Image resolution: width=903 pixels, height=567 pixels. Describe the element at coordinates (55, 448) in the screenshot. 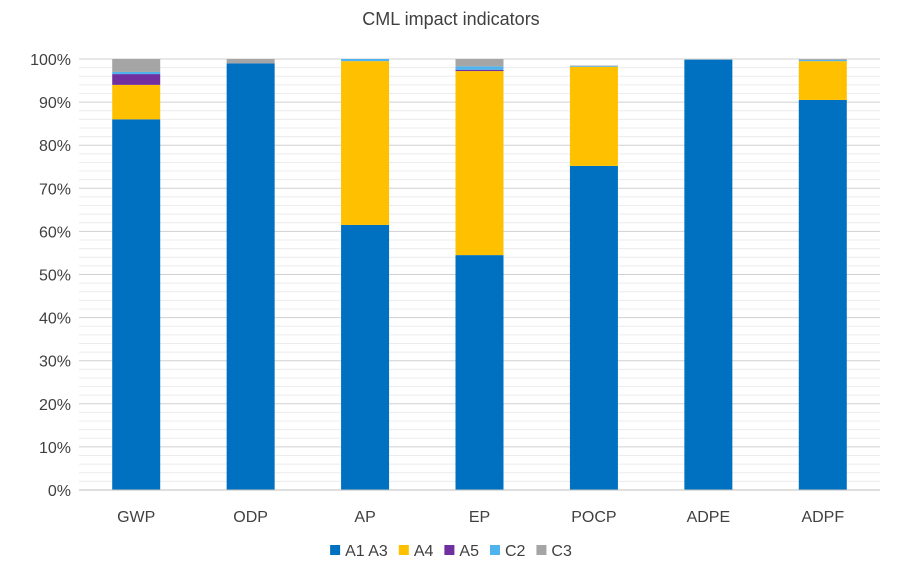

I see `y-tick-label: 10%` at that location.